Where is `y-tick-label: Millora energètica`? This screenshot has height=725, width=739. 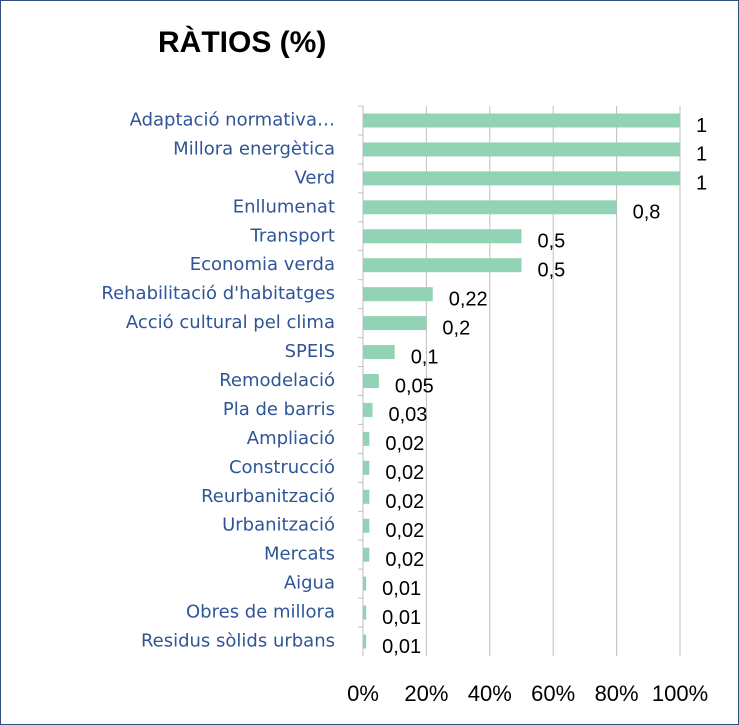 y-tick-label: Millora energètica is located at coordinates (254, 148).